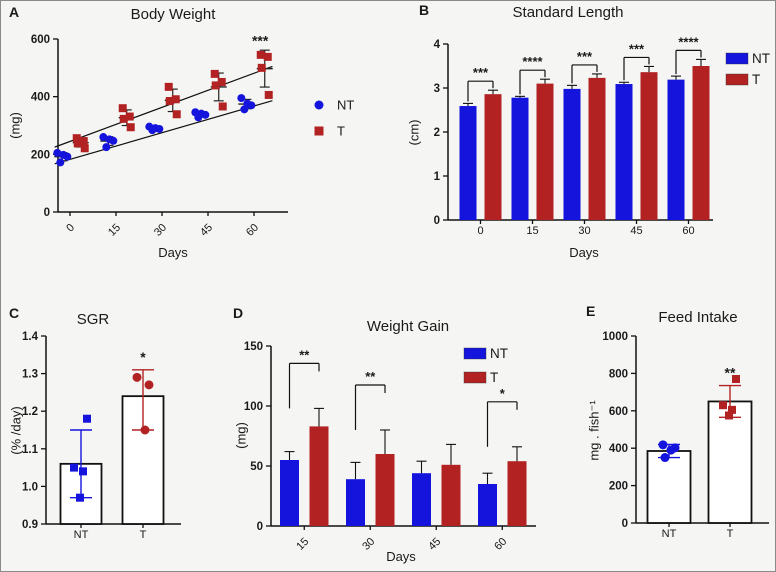 This screenshot has width=776, height=572. Describe the element at coordinates (173, 14) in the screenshot. I see `panel-a-title: Body Weight` at that location.